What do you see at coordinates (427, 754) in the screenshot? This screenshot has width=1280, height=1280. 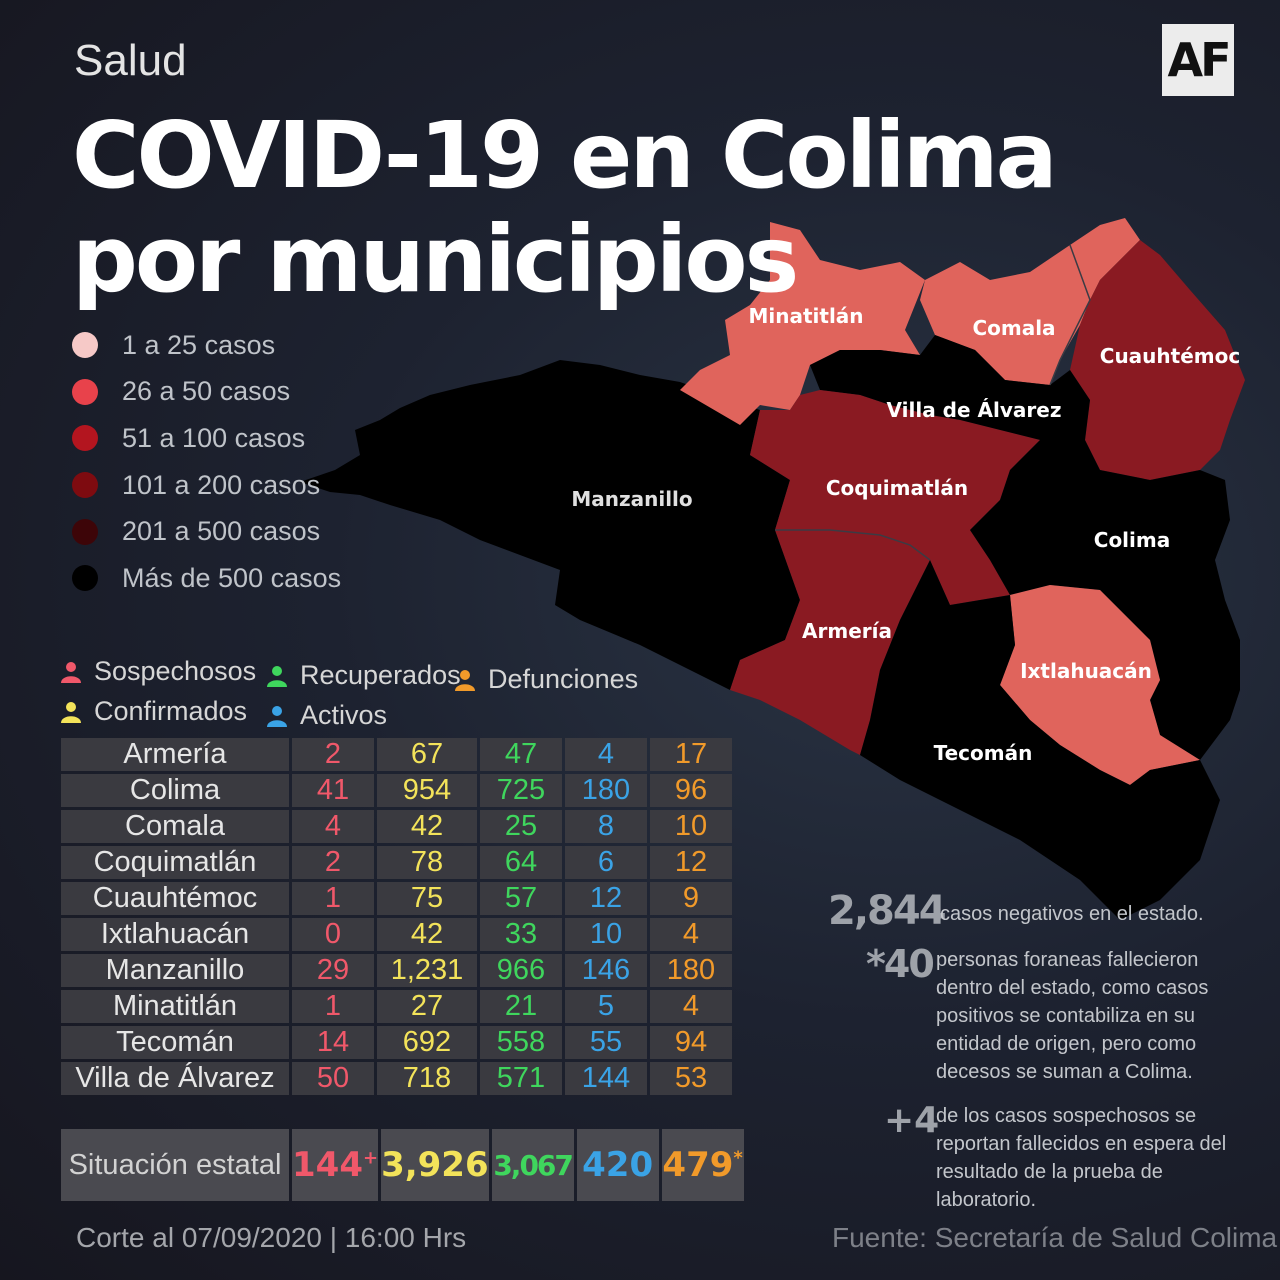 I see `confirmados-cell: 67` at bounding box center [427, 754].